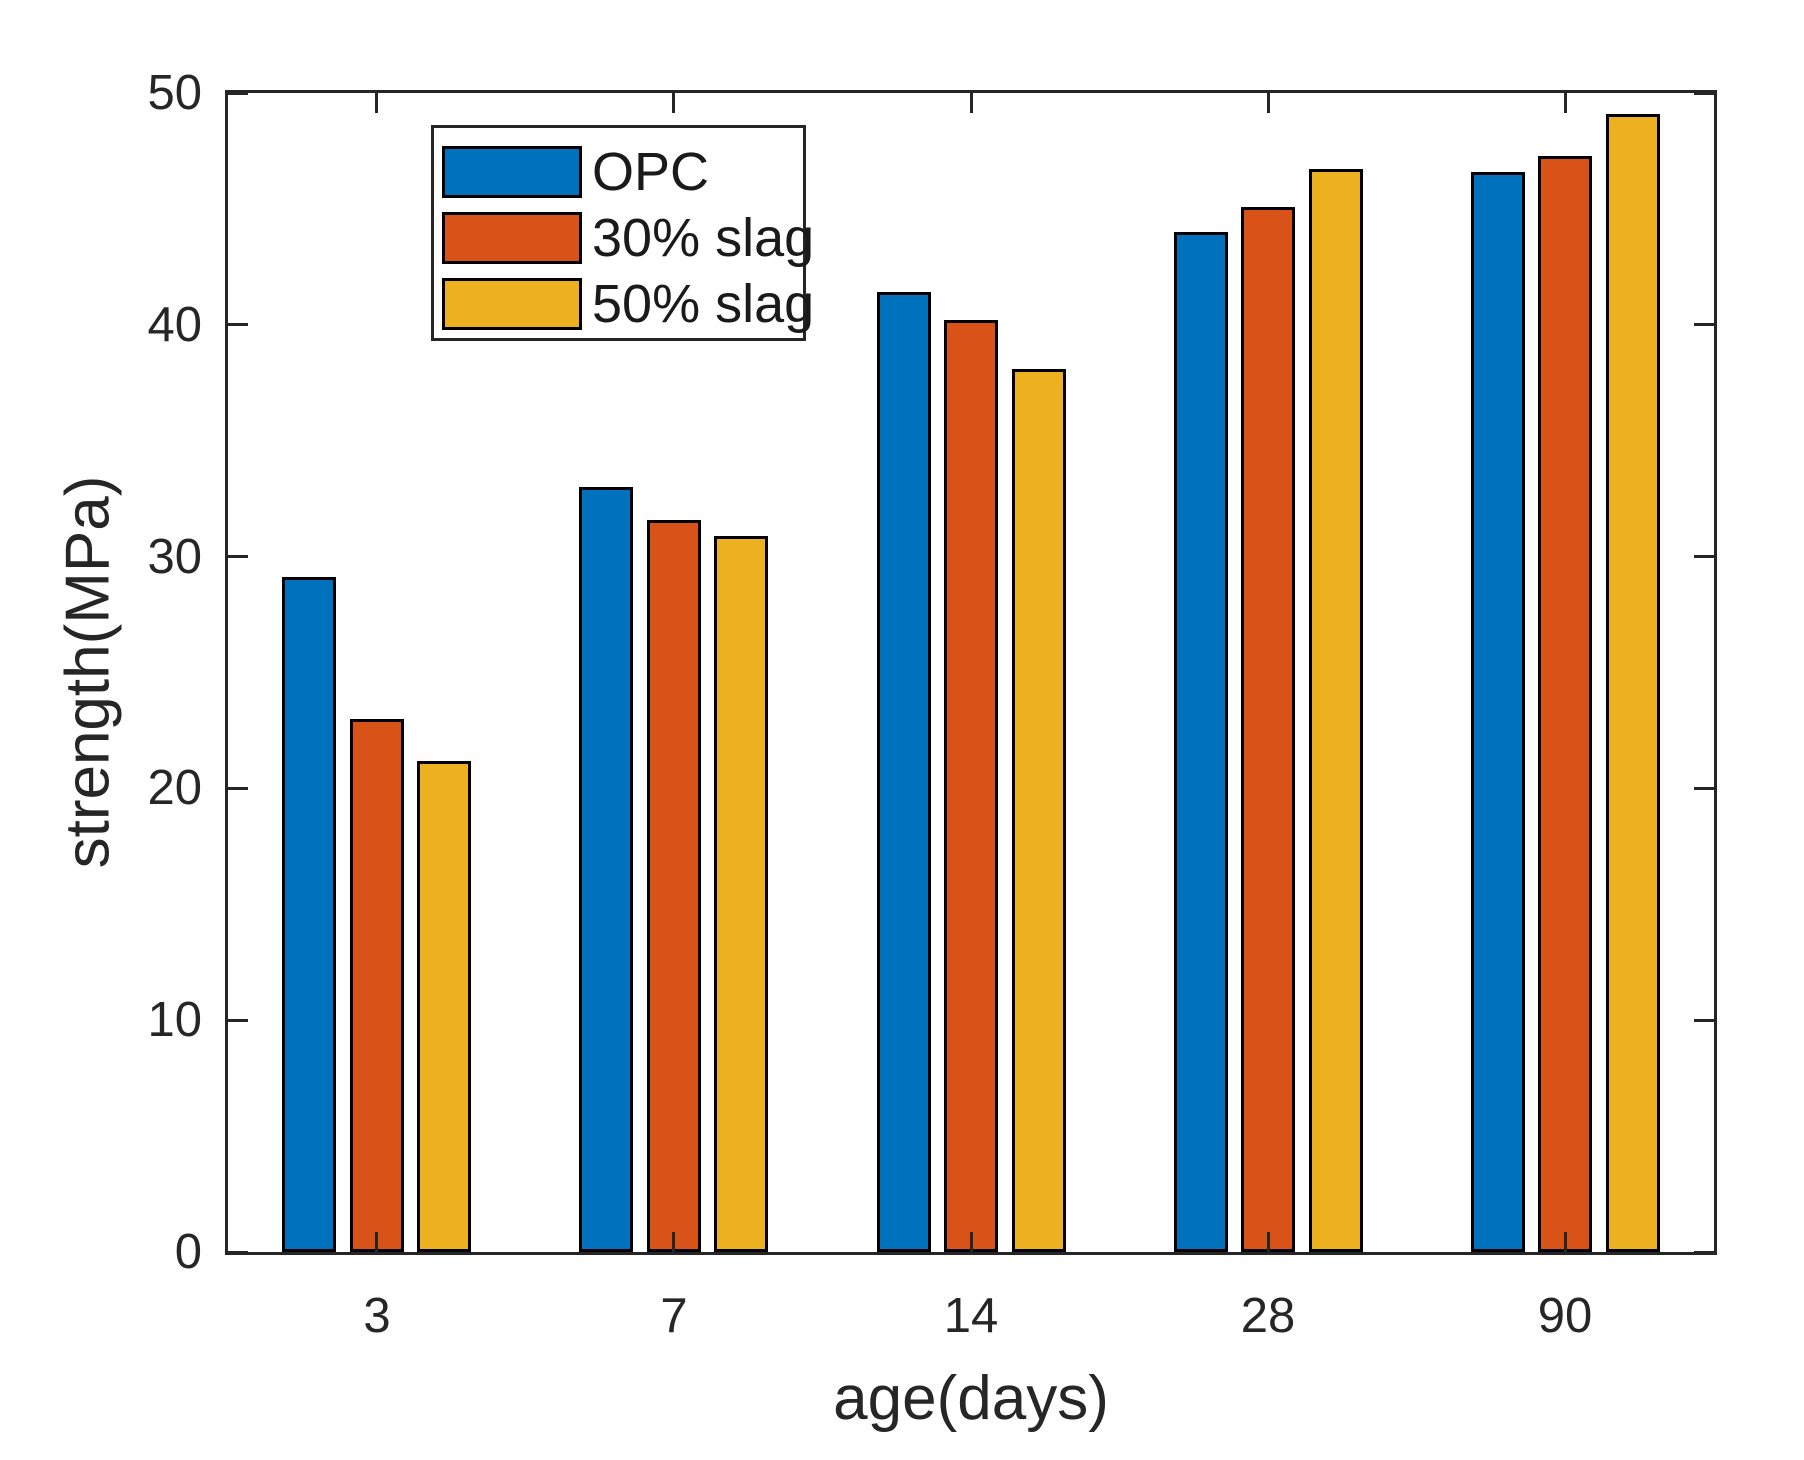 The width and height of the screenshot is (1804, 1460). What do you see at coordinates (188, 1252) in the screenshot?
I see `y-tick-label-0: 0` at bounding box center [188, 1252].